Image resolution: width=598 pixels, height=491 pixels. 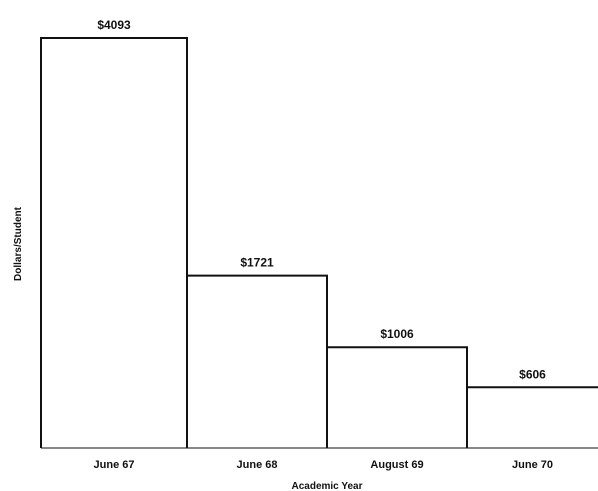 What do you see at coordinates (327, 486) in the screenshot?
I see `x-axis-label: Academic Year` at bounding box center [327, 486].